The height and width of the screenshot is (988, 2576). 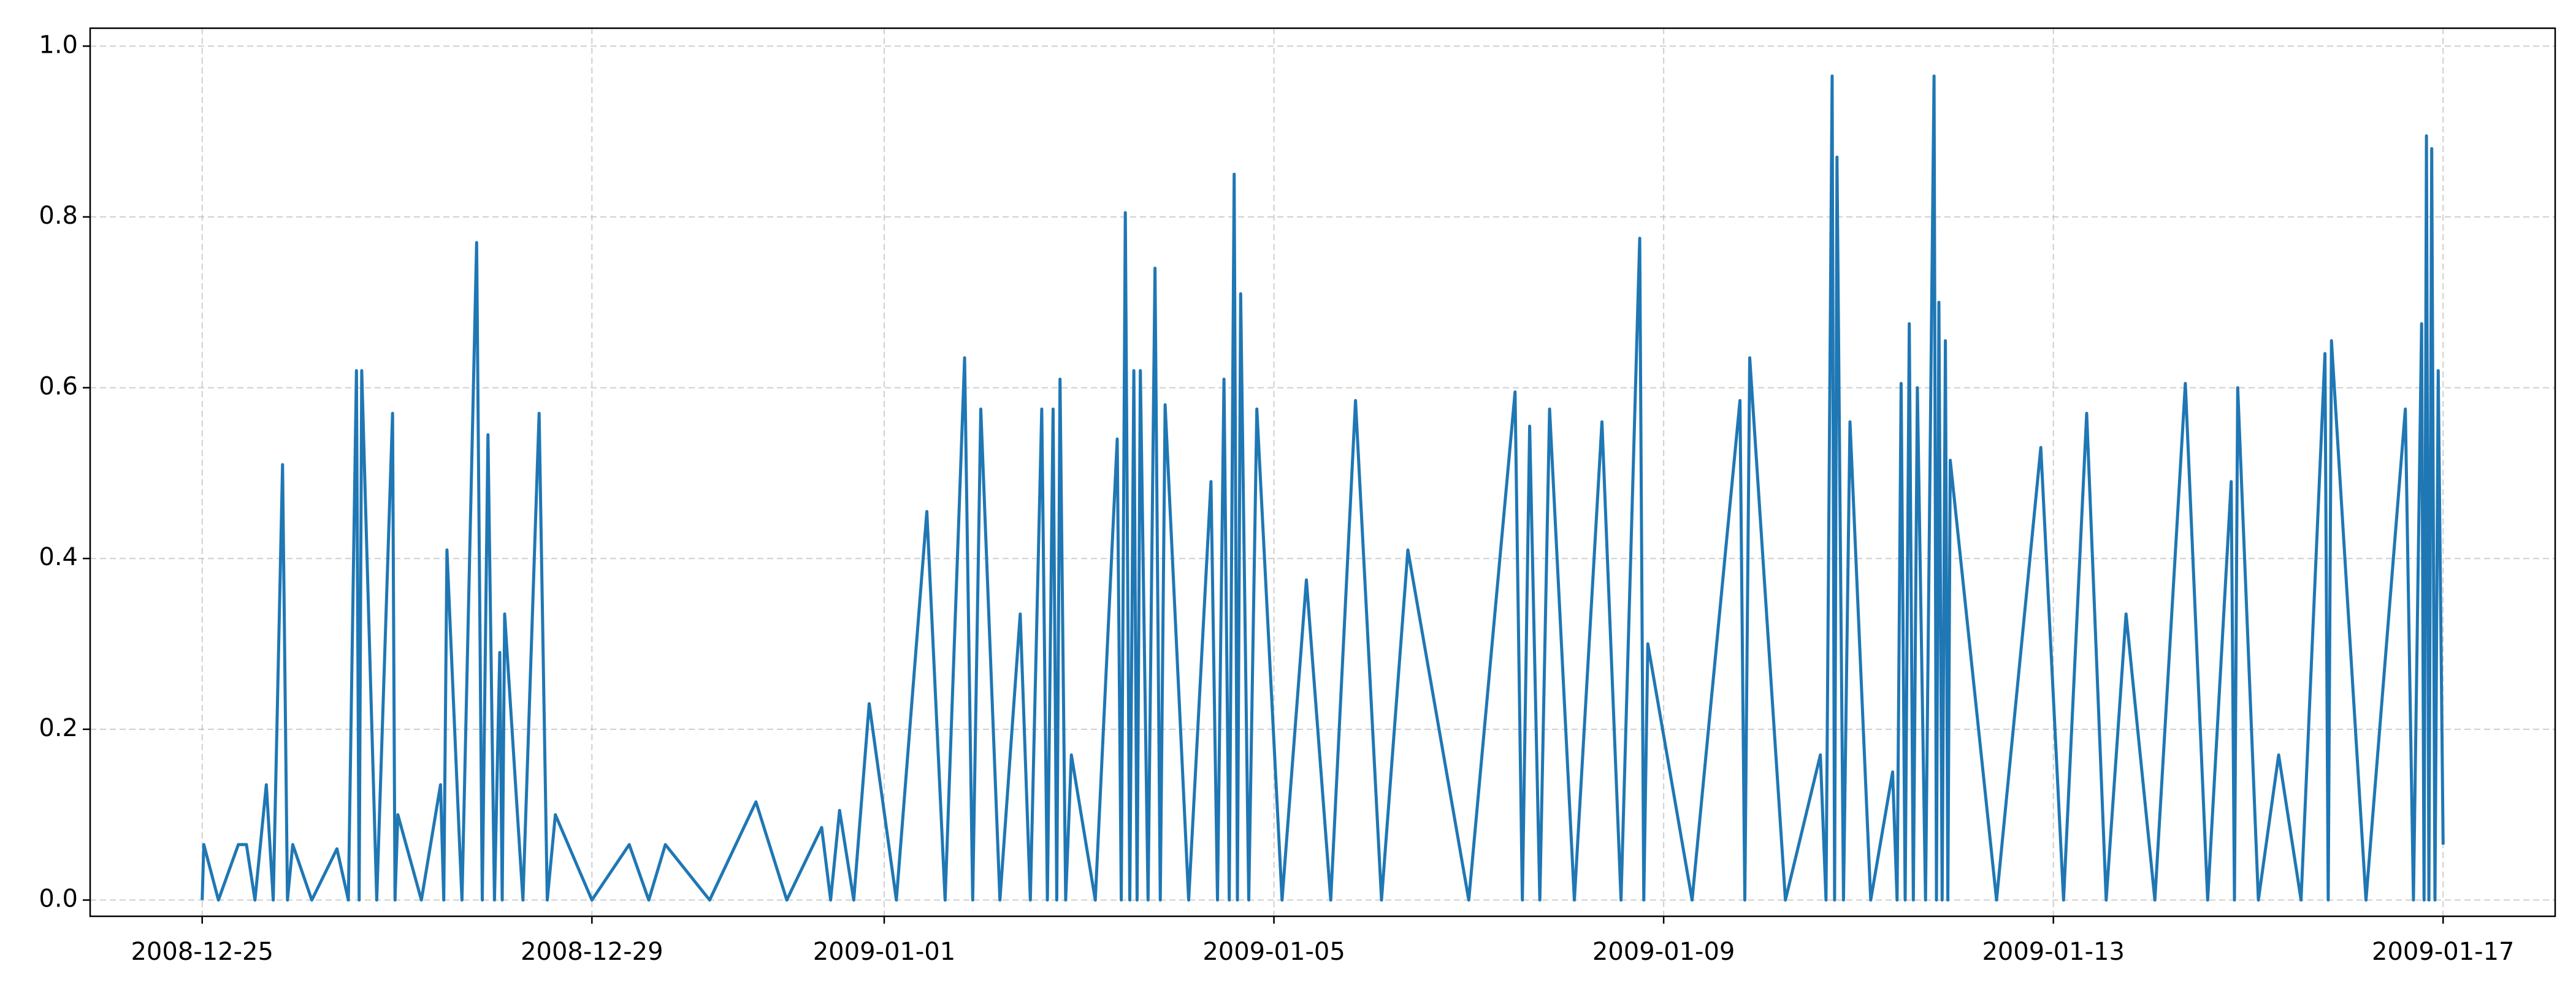 What do you see at coordinates (58, 728) in the screenshot?
I see `y-tick-label: 0.2` at bounding box center [58, 728].